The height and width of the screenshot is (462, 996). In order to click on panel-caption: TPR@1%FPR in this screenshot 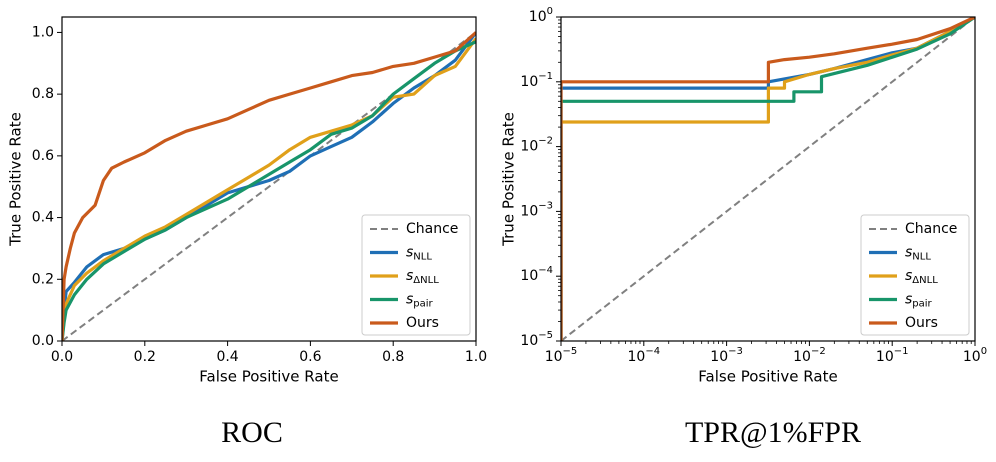, I will do `click(773, 432)`.